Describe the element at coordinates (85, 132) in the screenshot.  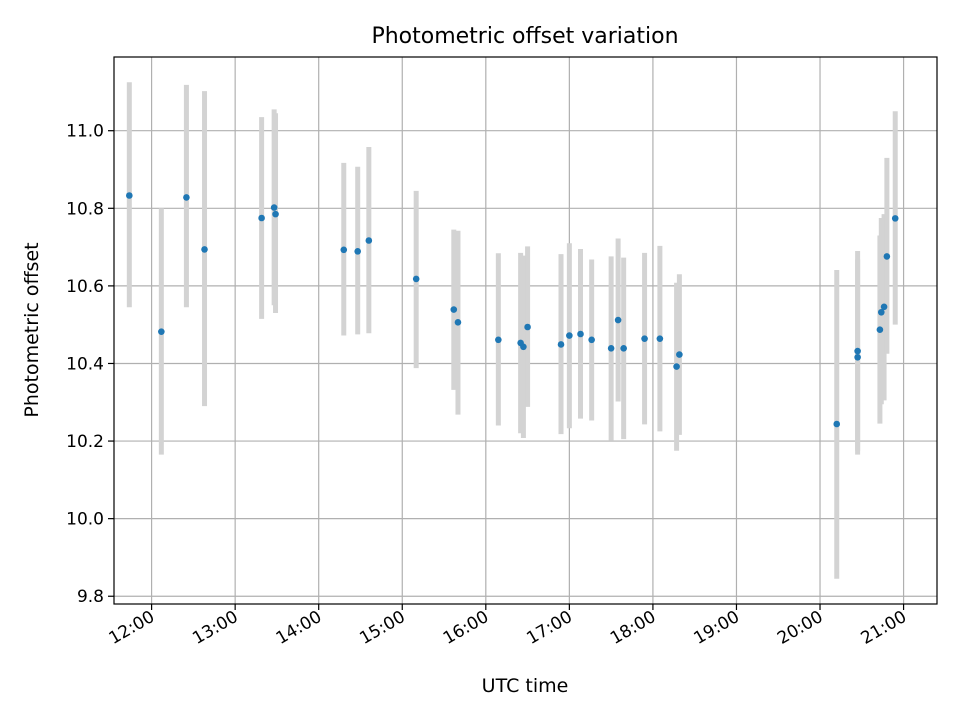
I see `y-tick-label: 11.0` at that location.